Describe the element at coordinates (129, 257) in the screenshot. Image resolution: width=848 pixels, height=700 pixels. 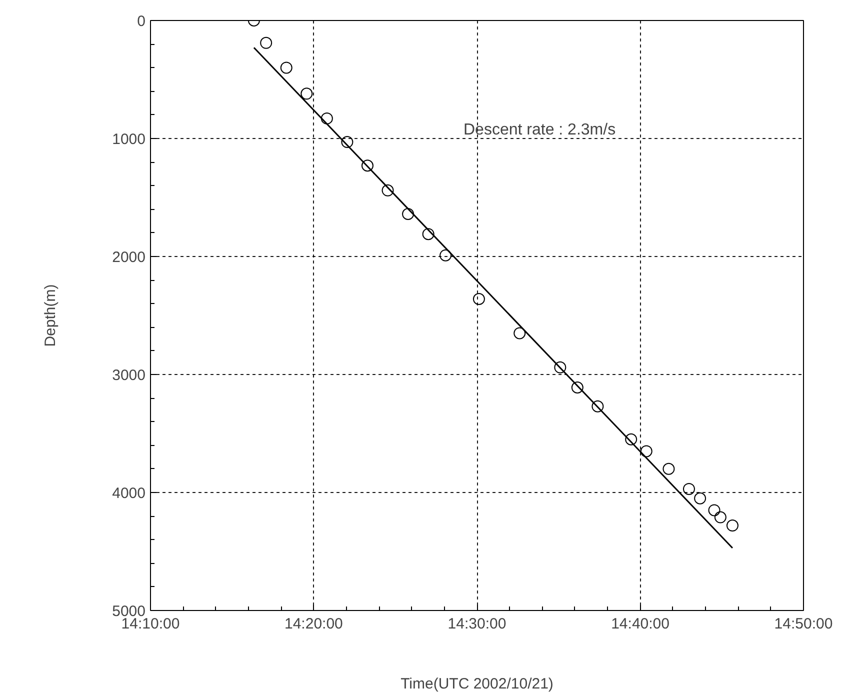
I see `y-tick-label: 2000` at that location.